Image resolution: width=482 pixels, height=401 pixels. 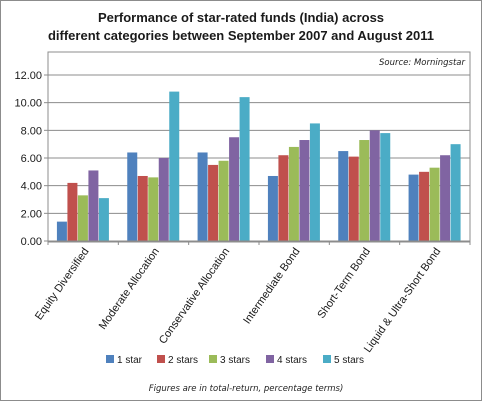 I want to click on legend: 1 star 2 stars 3 stars 4 stars 5 stars, so click(x=235, y=360).